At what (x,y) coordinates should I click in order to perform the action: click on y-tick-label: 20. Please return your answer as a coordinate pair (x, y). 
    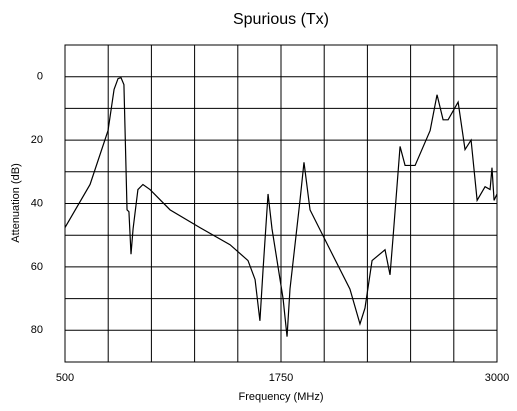
    Looking at the image, I should click on (37, 140).